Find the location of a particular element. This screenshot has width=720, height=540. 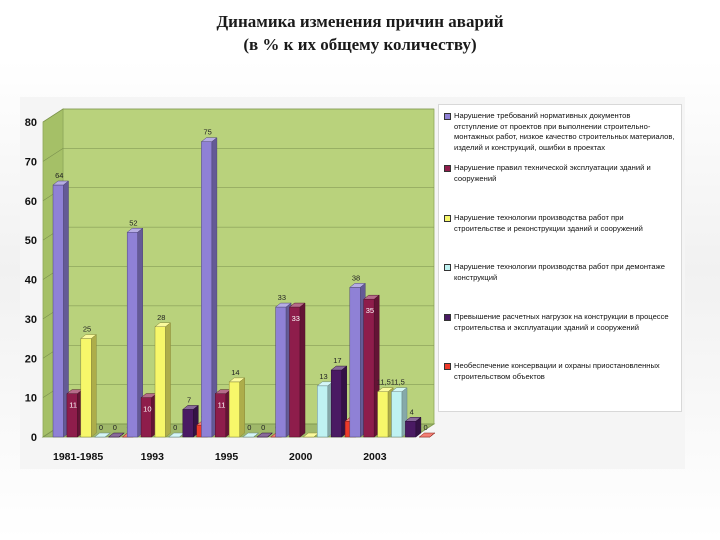

x-tick-label: 1981-1985 is located at coordinates (78, 457).